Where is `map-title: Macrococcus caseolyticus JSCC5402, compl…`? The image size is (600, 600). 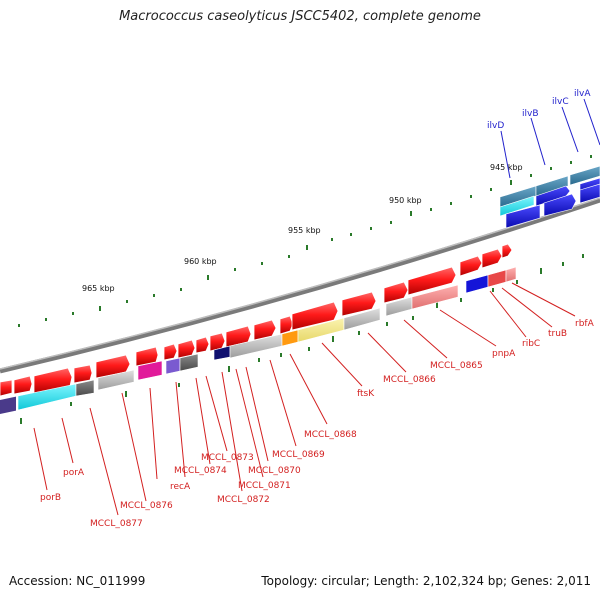 map-title: Macrococcus caseolyticus JSCC5402, compl… is located at coordinates (300, 16).